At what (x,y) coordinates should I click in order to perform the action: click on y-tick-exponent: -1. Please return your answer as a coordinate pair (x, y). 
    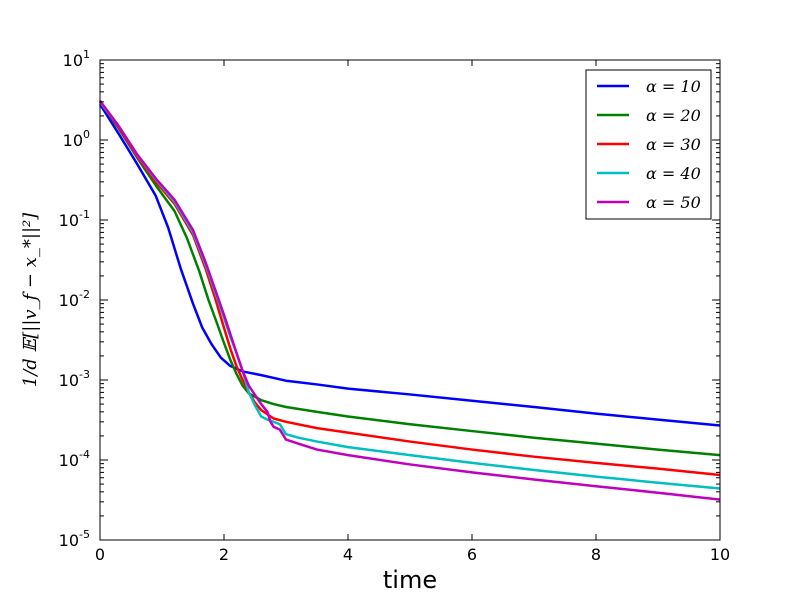
    Looking at the image, I should click on (84, 214).